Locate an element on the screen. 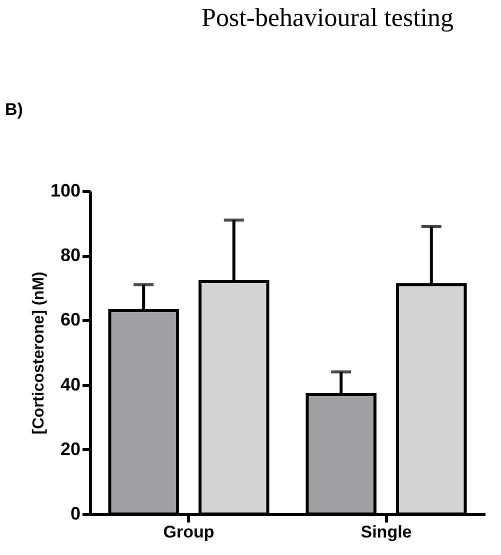 This screenshot has width=501, height=555. x-tick-label: Group is located at coordinates (188, 532).